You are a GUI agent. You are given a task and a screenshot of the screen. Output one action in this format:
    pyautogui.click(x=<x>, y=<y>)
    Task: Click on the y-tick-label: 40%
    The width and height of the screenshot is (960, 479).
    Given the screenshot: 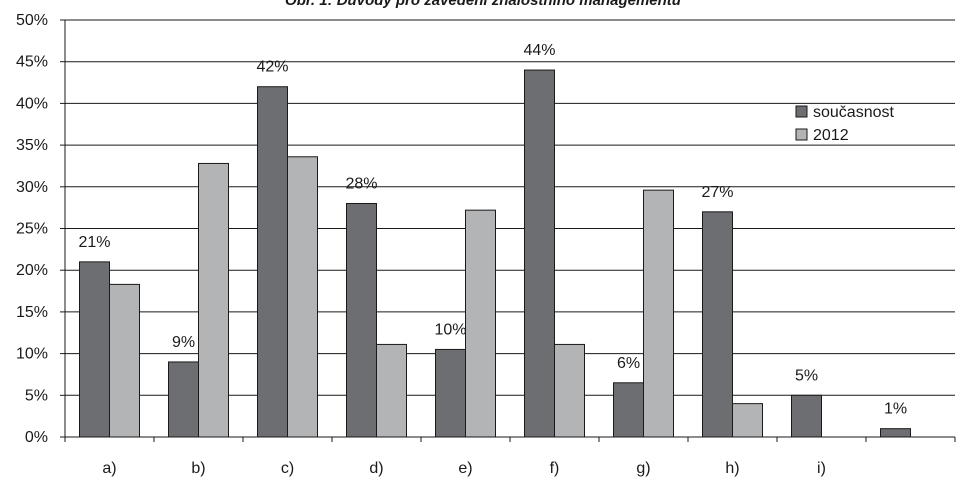 What is the action you would take?
    pyautogui.click(x=32, y=103)
    